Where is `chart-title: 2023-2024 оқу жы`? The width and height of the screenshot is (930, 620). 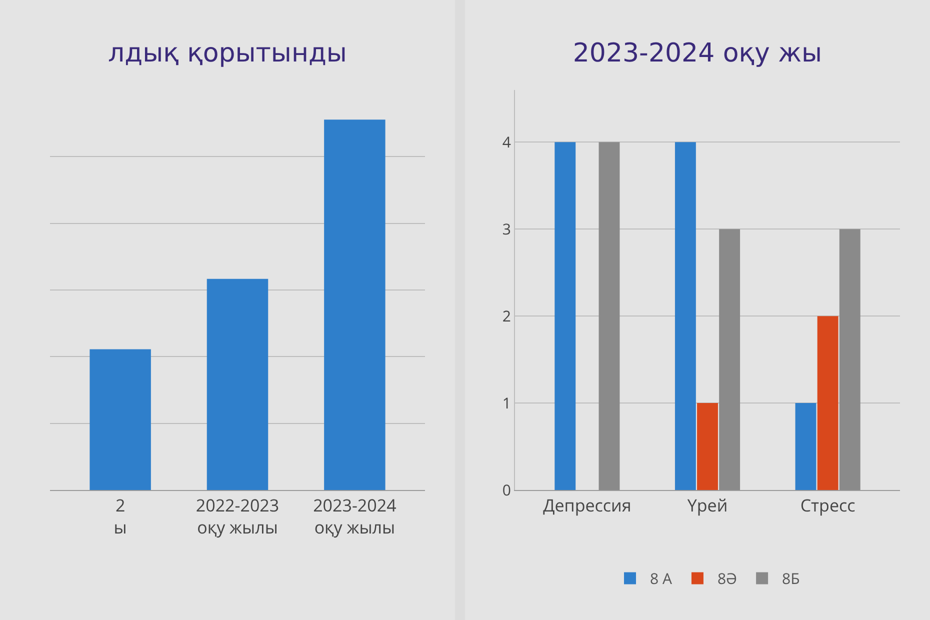
chart-title: 2023-2024 оқу жы is located at coordinates (697, 53).